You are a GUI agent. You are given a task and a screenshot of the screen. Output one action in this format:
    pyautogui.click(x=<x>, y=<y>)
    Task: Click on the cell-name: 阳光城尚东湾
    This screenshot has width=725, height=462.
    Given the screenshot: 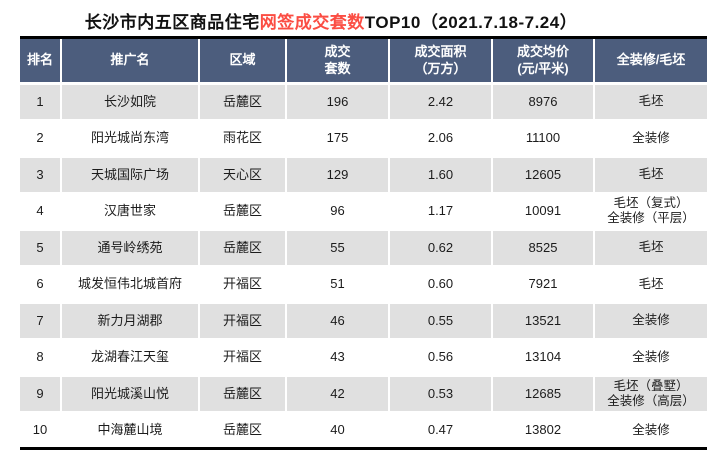 What is the action you would take?
    pyautogui.click(x=130, y=138)
    